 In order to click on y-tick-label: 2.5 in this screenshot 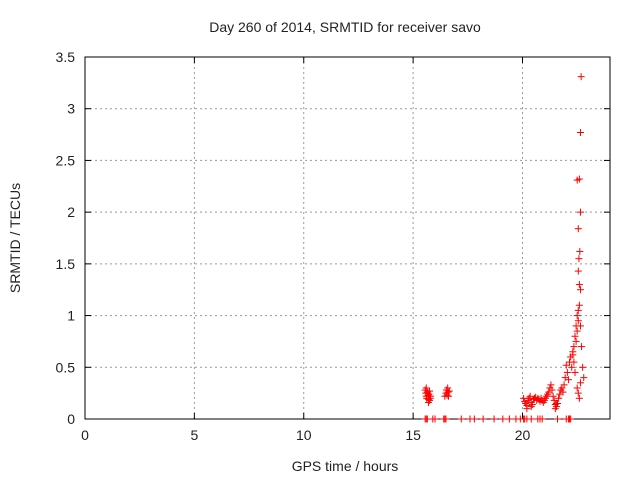, I will do `click(66, 160)`.